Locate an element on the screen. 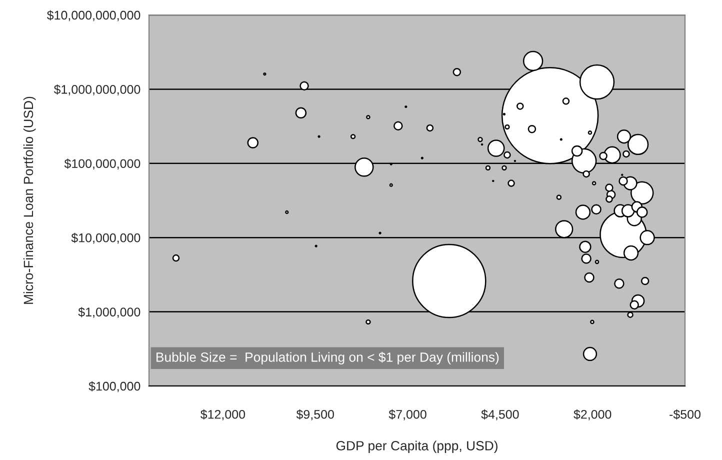  x-tick-label: $4,500 is located at coordinates (500, 414).